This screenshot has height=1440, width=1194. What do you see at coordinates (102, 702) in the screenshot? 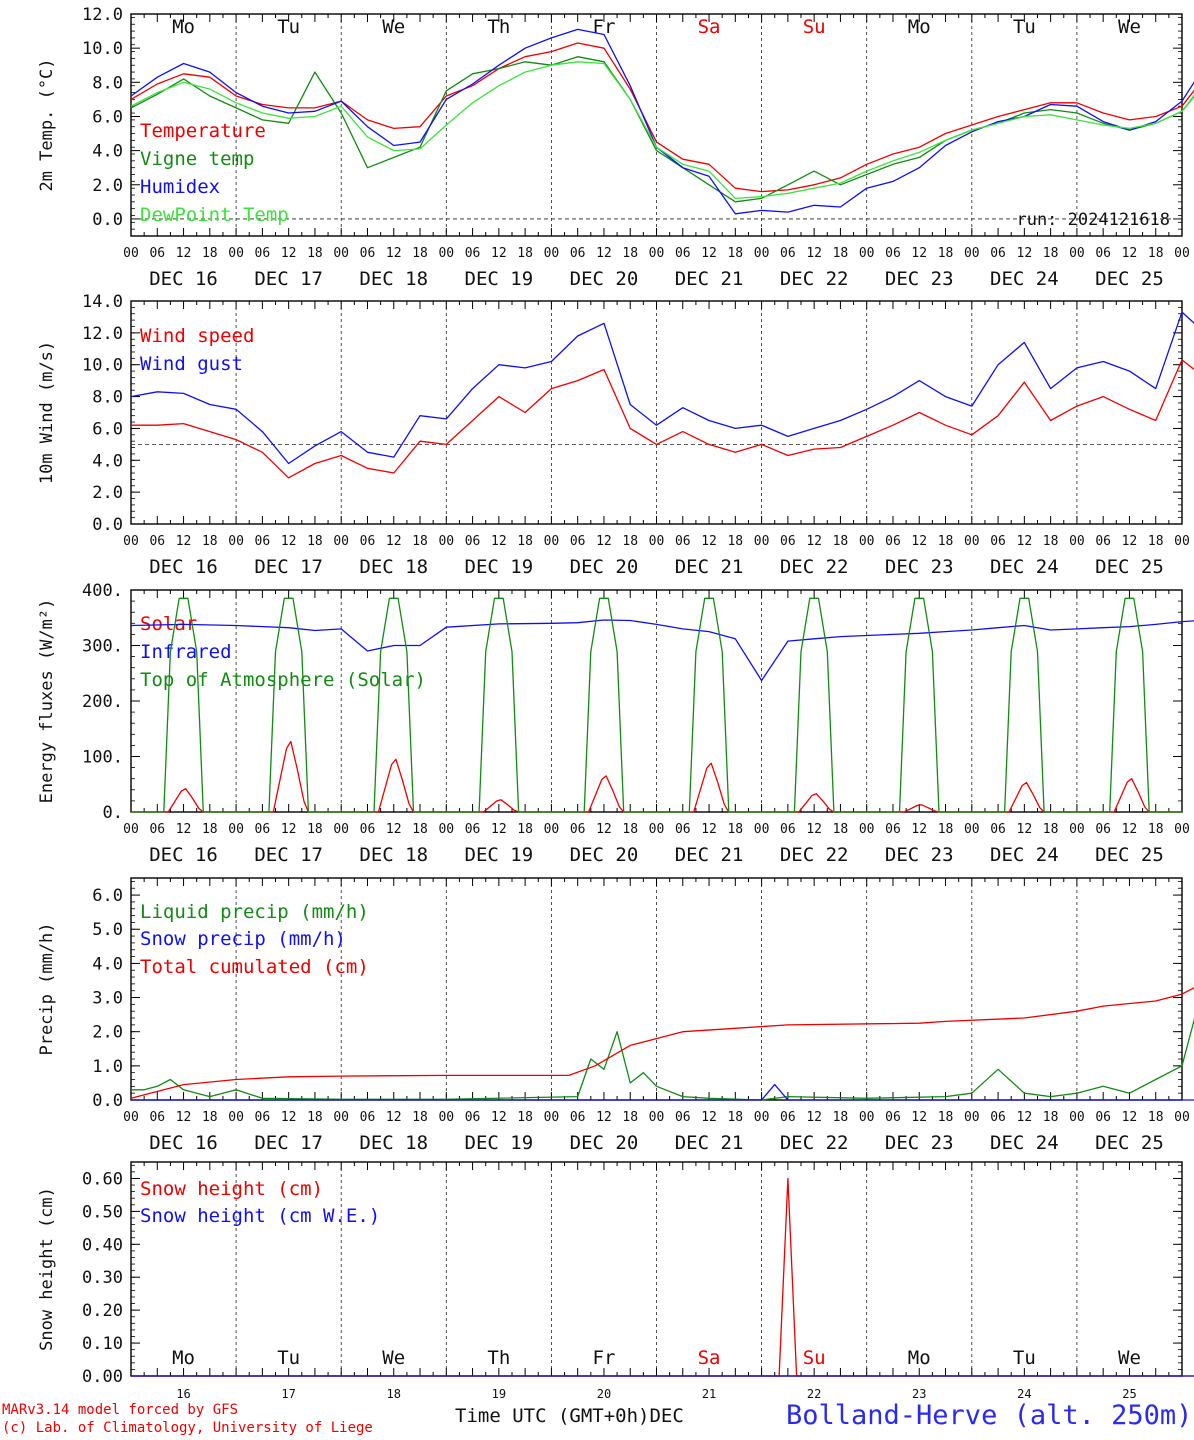
I see `y-tick-label: 200.` at bounding box center [102, 702].